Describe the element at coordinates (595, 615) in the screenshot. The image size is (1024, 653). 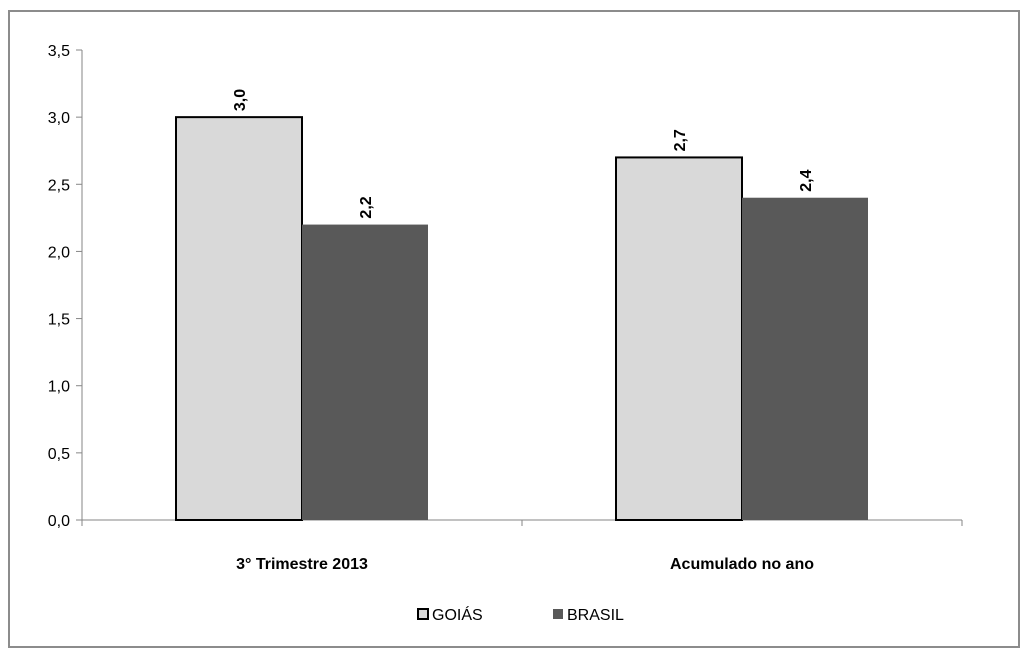
I see `legend-label: BRASIL` at that location.